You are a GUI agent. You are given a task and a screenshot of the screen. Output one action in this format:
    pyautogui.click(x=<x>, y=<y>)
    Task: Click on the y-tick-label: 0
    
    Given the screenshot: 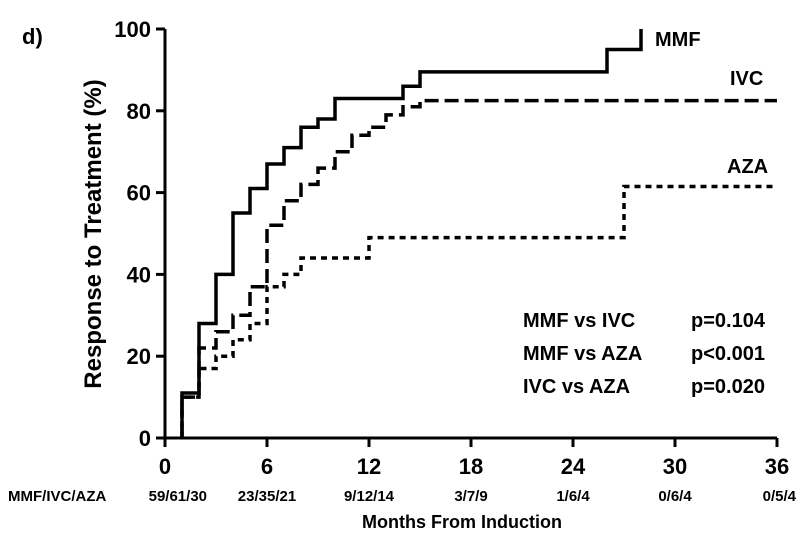 What is the action you would take?
    pyautogui.click(x=145, y=438)
    